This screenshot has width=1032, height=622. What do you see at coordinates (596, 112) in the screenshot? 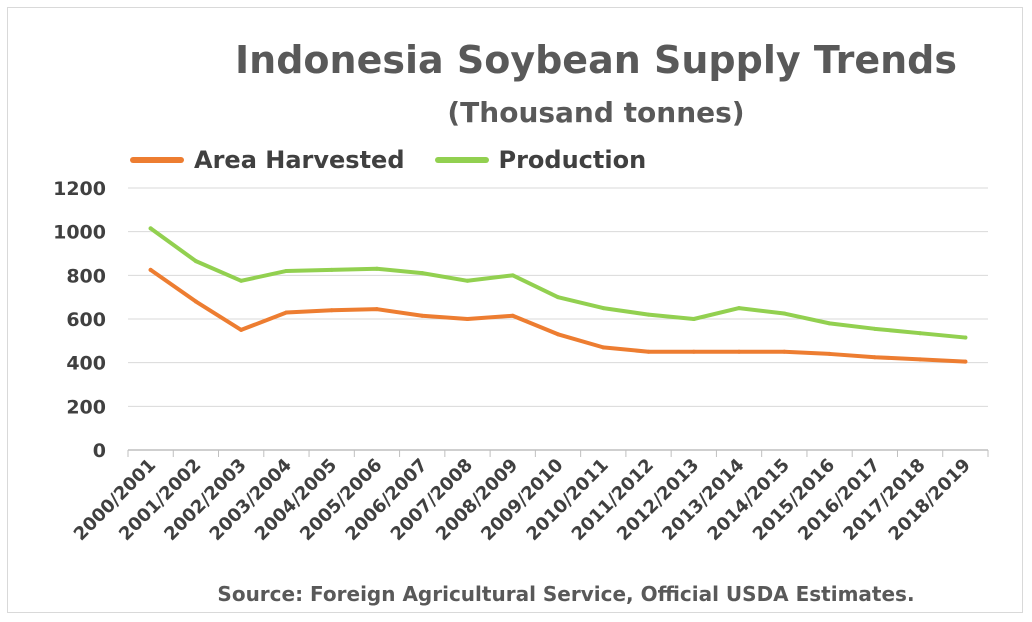
I see `chart-subtitle: (Thousand tonnes)` at bounding box center [596, 112].